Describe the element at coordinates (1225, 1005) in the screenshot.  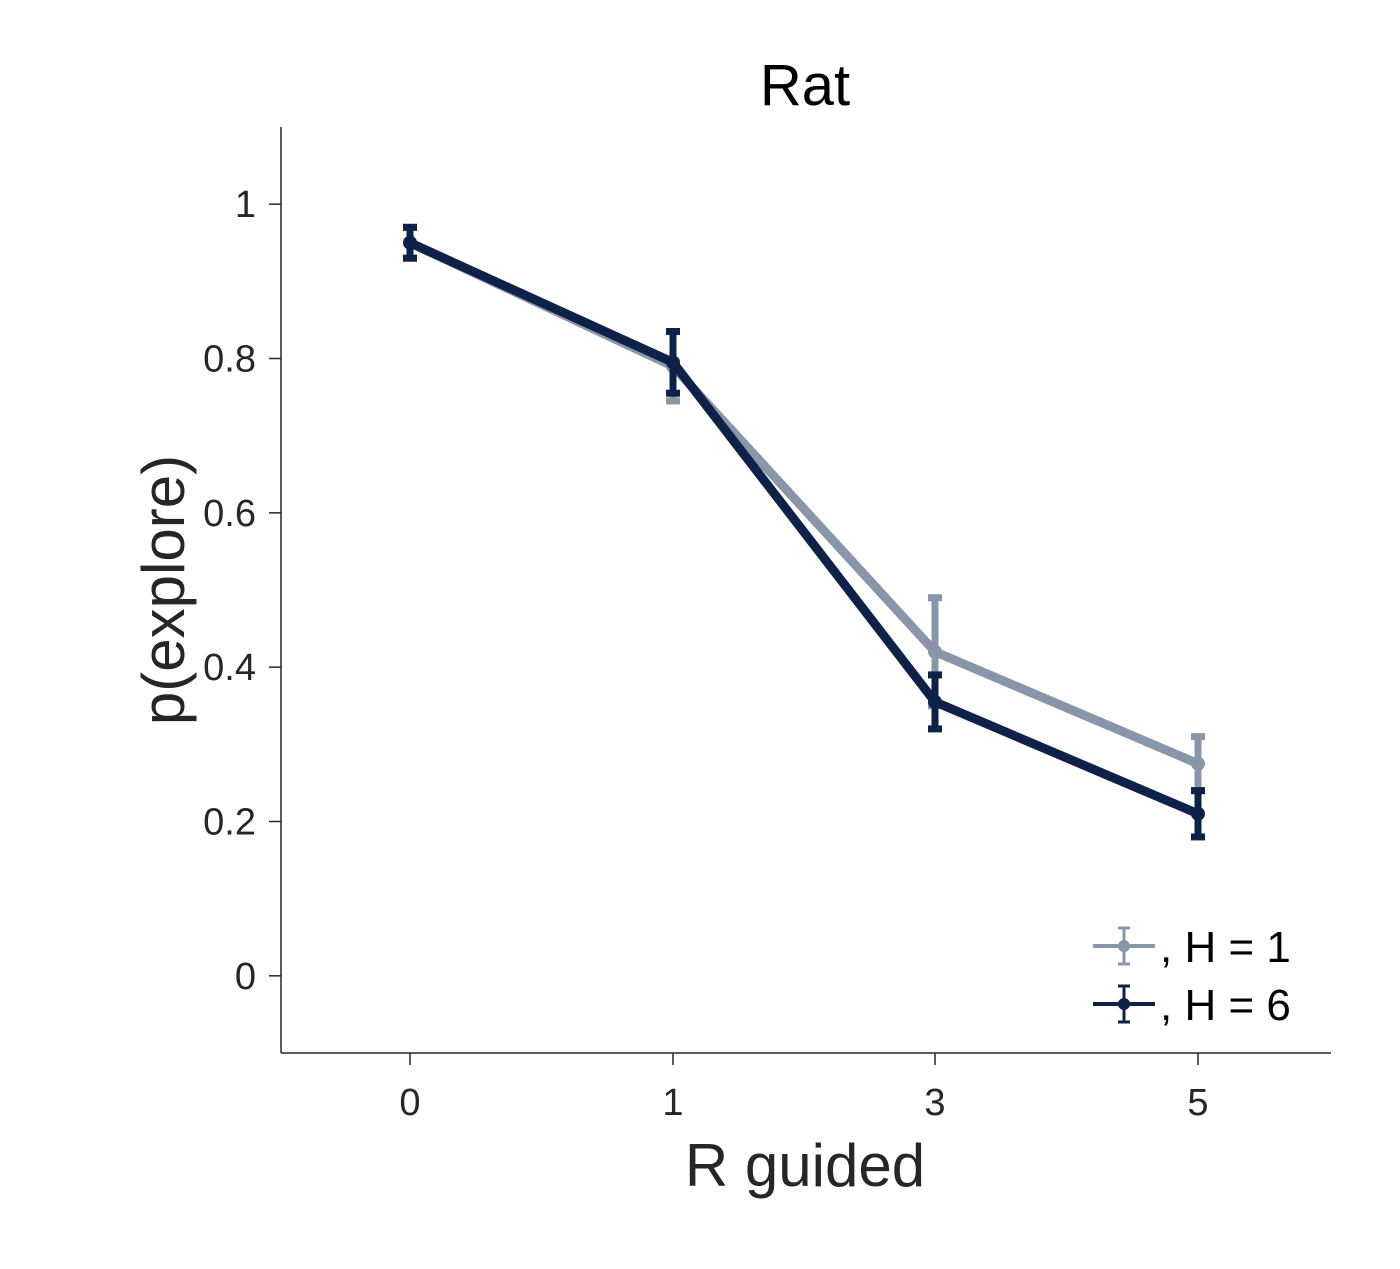
I see `legend-label: , H = 6` at that location.